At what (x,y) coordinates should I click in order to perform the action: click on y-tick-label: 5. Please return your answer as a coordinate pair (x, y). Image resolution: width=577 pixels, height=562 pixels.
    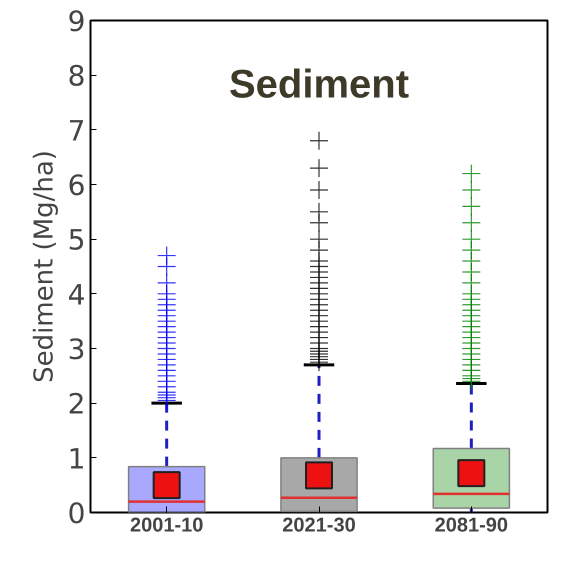
    Looking at the image, I should click on (77, 240).